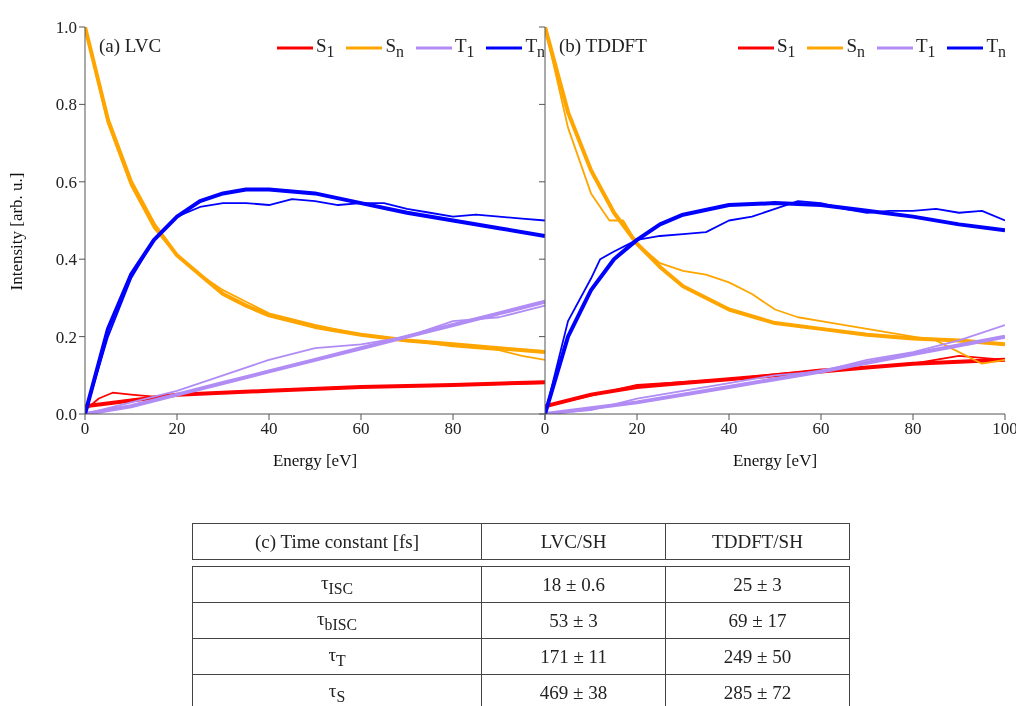 The width and height of the screenshot is (1024, 706). What do you see at coordinates (573, 541) in the screenshot?
I see `category-label: LVC/SH` at bounding box center [573, 541].